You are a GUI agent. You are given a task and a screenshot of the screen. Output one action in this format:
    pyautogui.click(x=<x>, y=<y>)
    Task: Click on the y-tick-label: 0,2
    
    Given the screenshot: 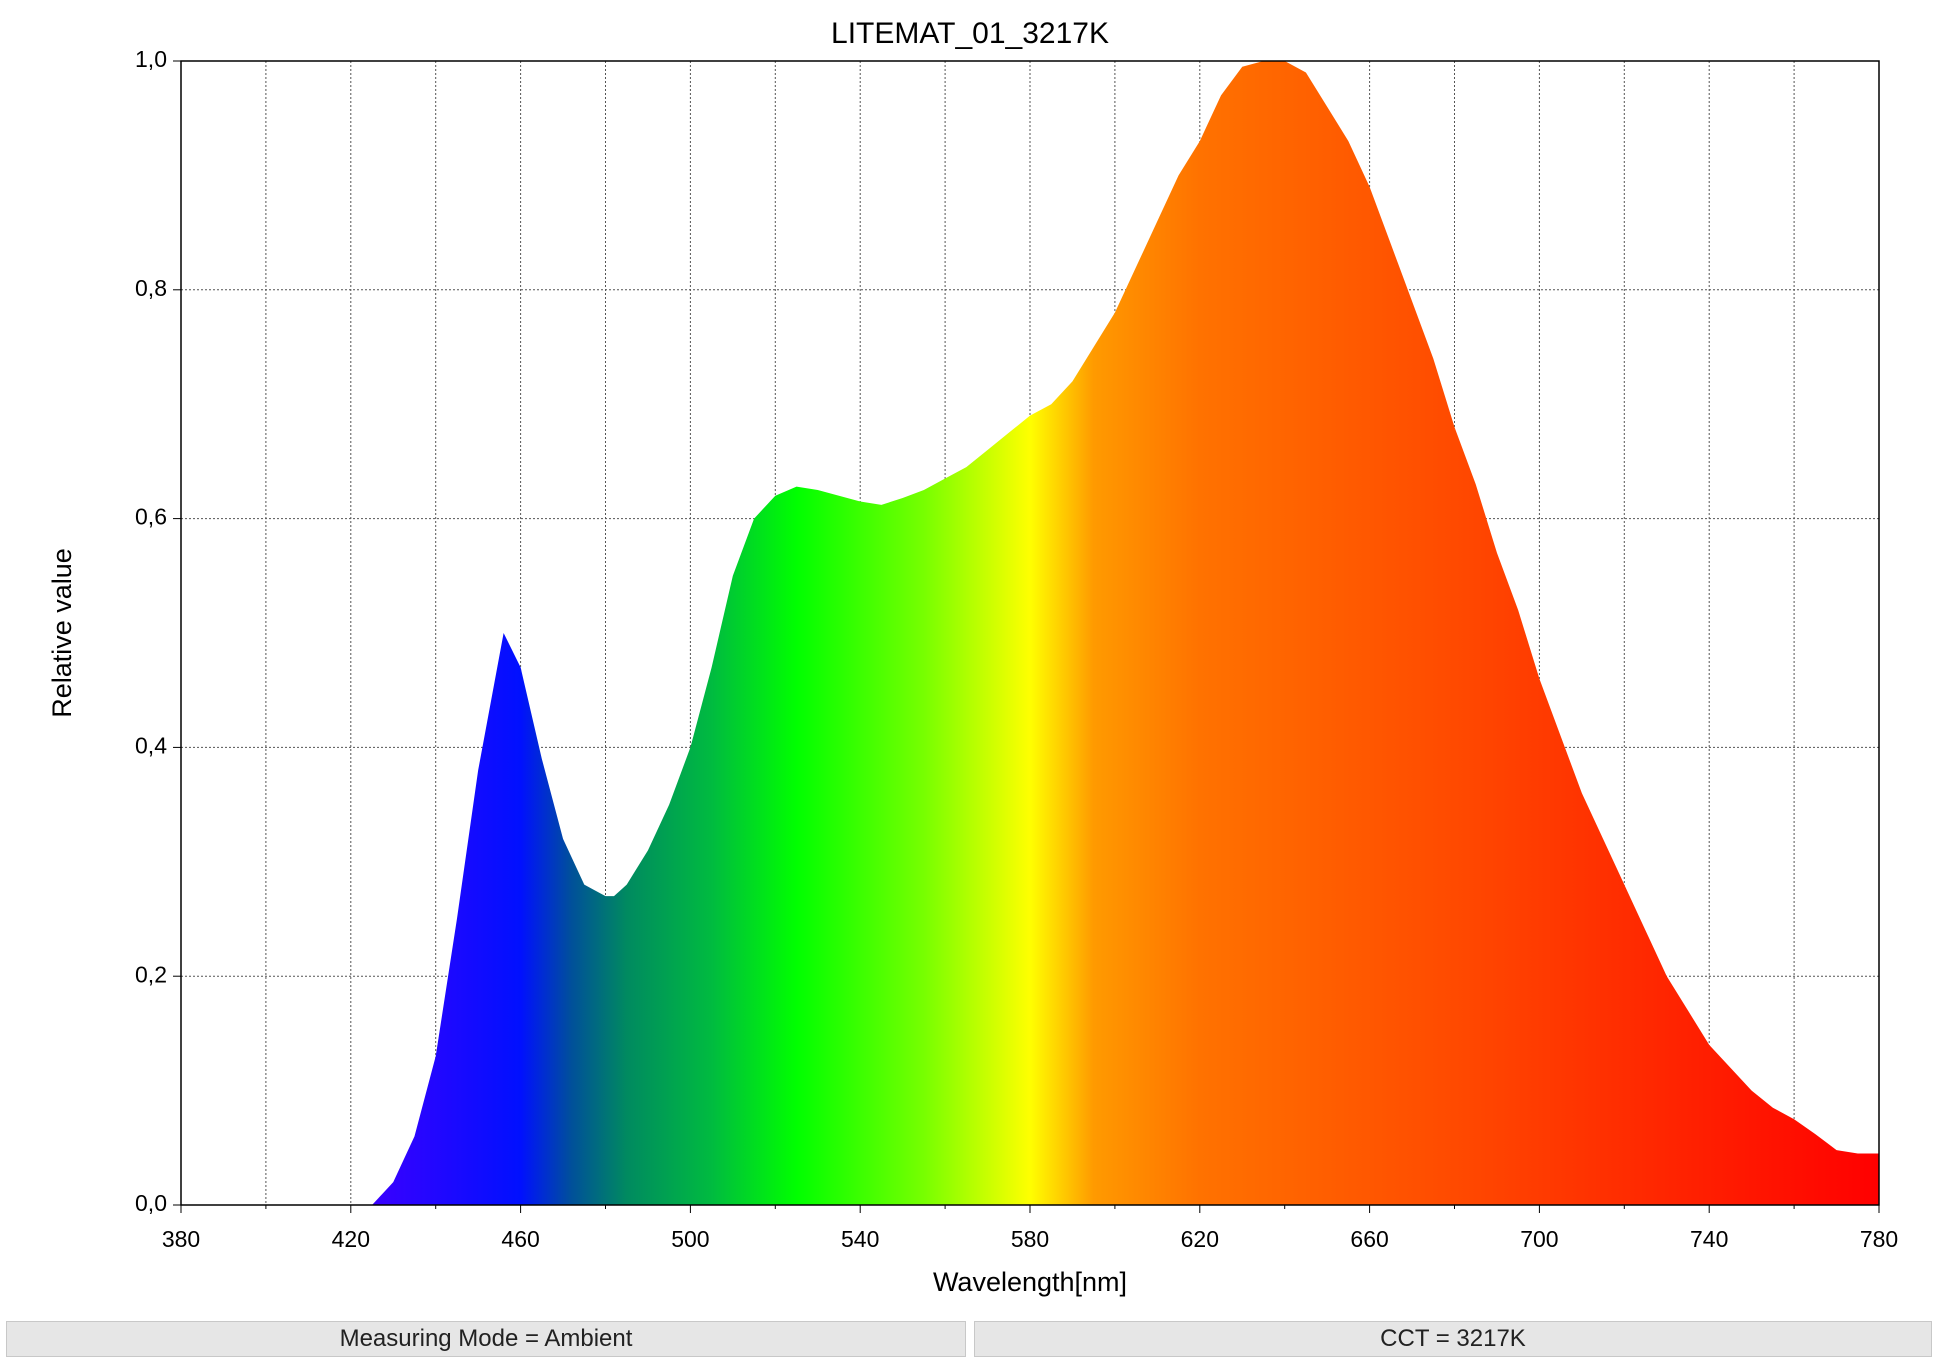 What is the action you would take?
    pyautogui.click(x=151, y=974)
    